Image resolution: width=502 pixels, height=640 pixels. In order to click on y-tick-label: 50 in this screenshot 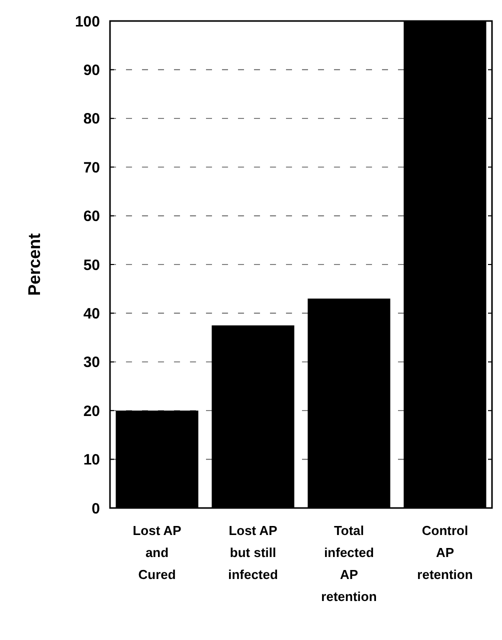, I will do `click(91, 265)`.